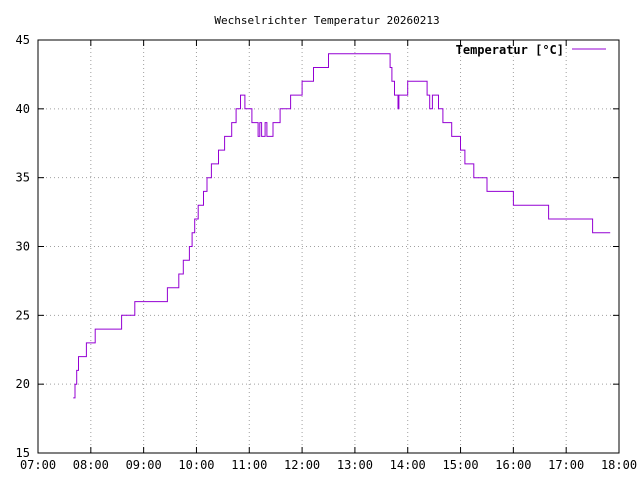 This screenshot has width=640, height=480. Describe the element at coordinates (326, 20) in the screenshot. I see `chart-title: Wechselrichter Temperatur 20260213` at that location.